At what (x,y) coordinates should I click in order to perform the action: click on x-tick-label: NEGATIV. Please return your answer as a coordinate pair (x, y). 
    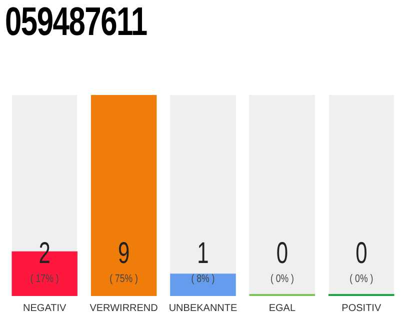
    Looking at the image, I should click on (45, 308).